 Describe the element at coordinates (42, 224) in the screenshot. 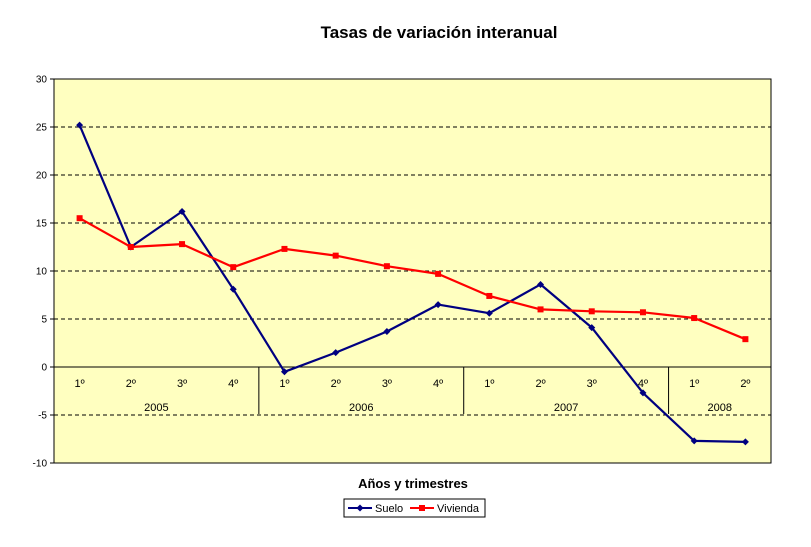

I see `y-tick-label: 15` at that location.